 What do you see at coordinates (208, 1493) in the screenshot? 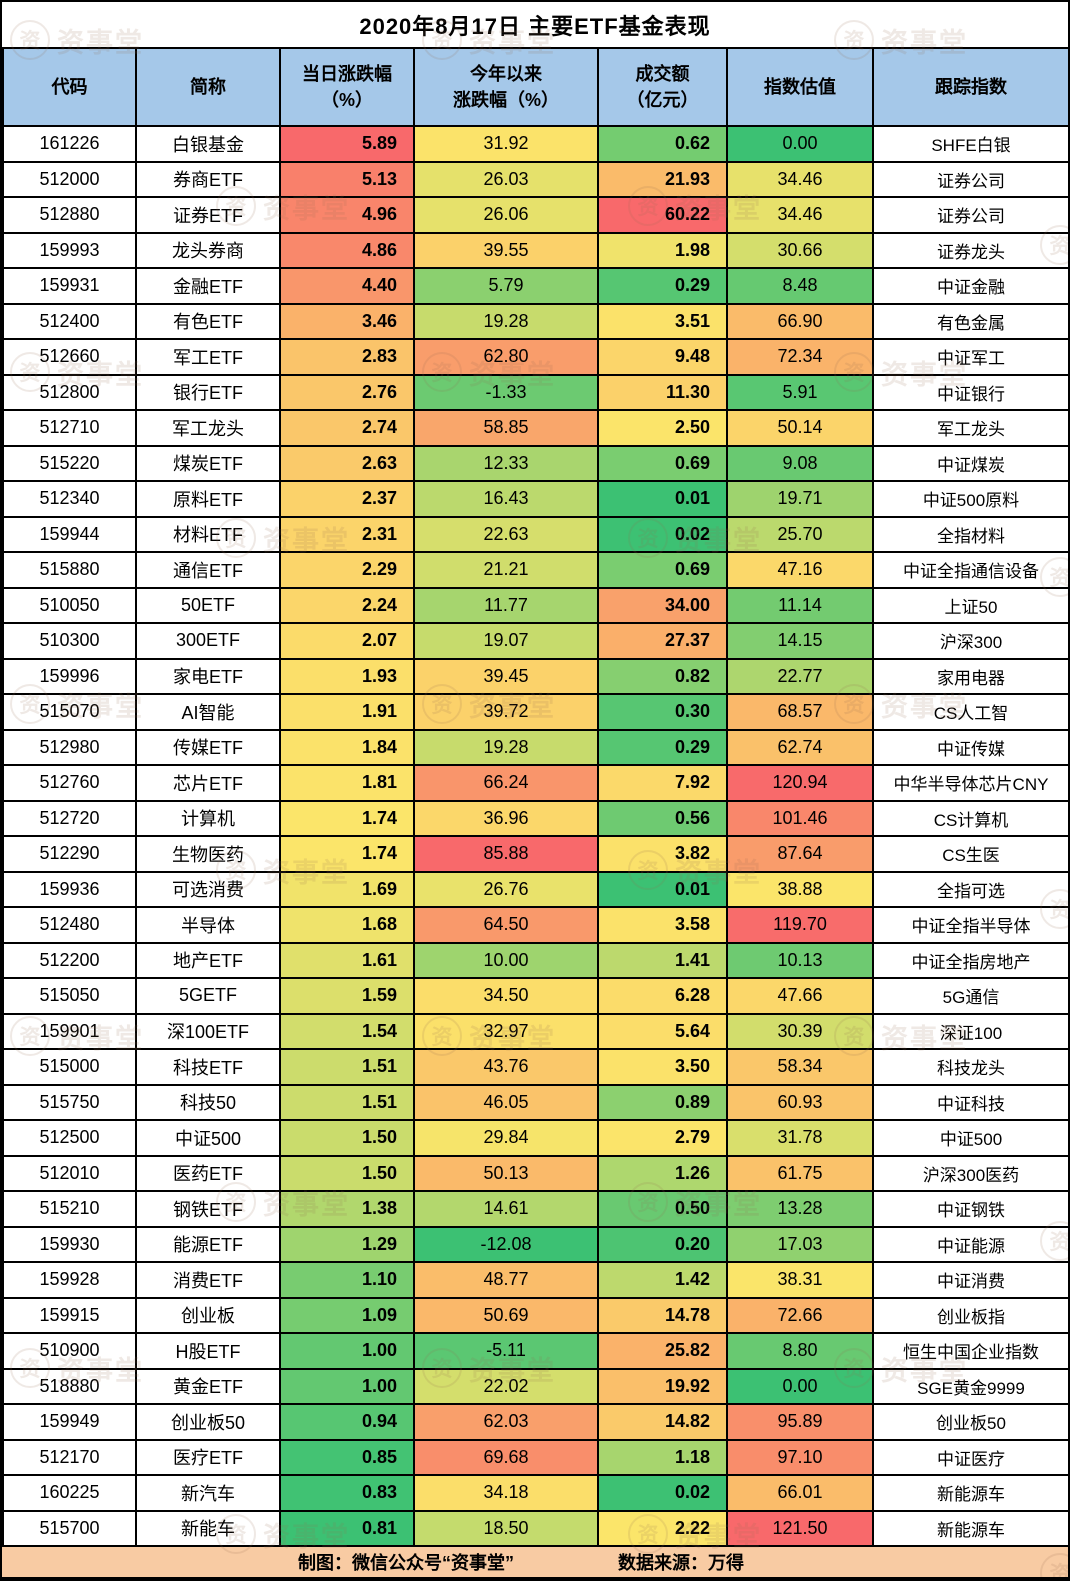
I see `cell-fund-name: 新汽车` at bounding box center [208, 1493].